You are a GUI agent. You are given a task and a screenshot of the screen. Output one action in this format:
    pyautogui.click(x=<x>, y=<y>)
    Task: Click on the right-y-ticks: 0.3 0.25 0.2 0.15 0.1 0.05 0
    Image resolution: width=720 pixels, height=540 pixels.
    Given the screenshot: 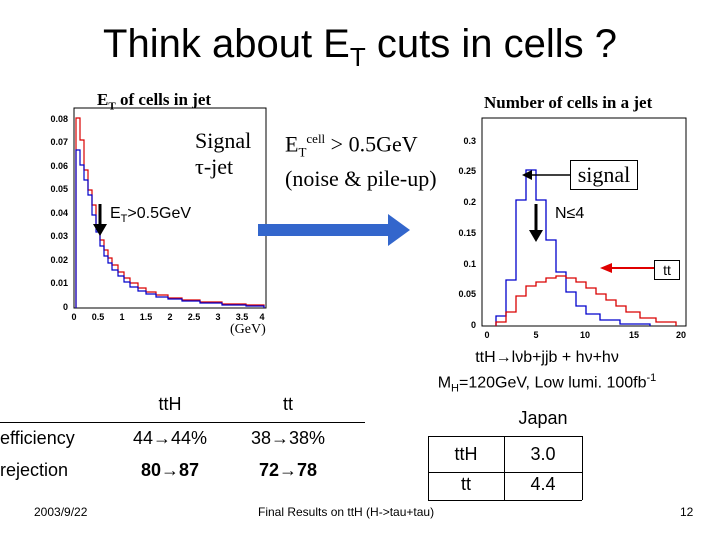 What is the action you would take?
    pyautogui.click(x=467, y=233)
    